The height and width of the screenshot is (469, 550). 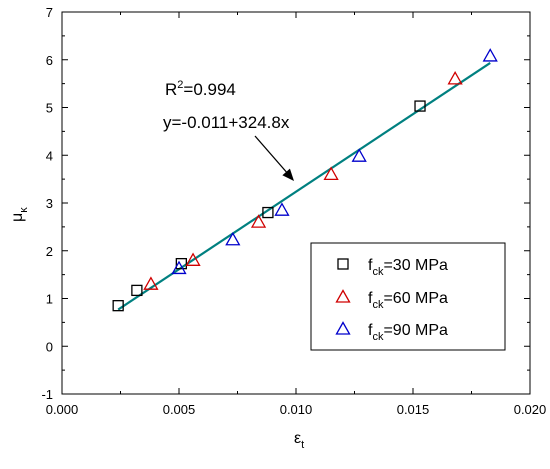 What do you see at coordinates (62, 409) in the screenshot?
I see `x-tick-label: 0.000` at bounding box center [62, 409].